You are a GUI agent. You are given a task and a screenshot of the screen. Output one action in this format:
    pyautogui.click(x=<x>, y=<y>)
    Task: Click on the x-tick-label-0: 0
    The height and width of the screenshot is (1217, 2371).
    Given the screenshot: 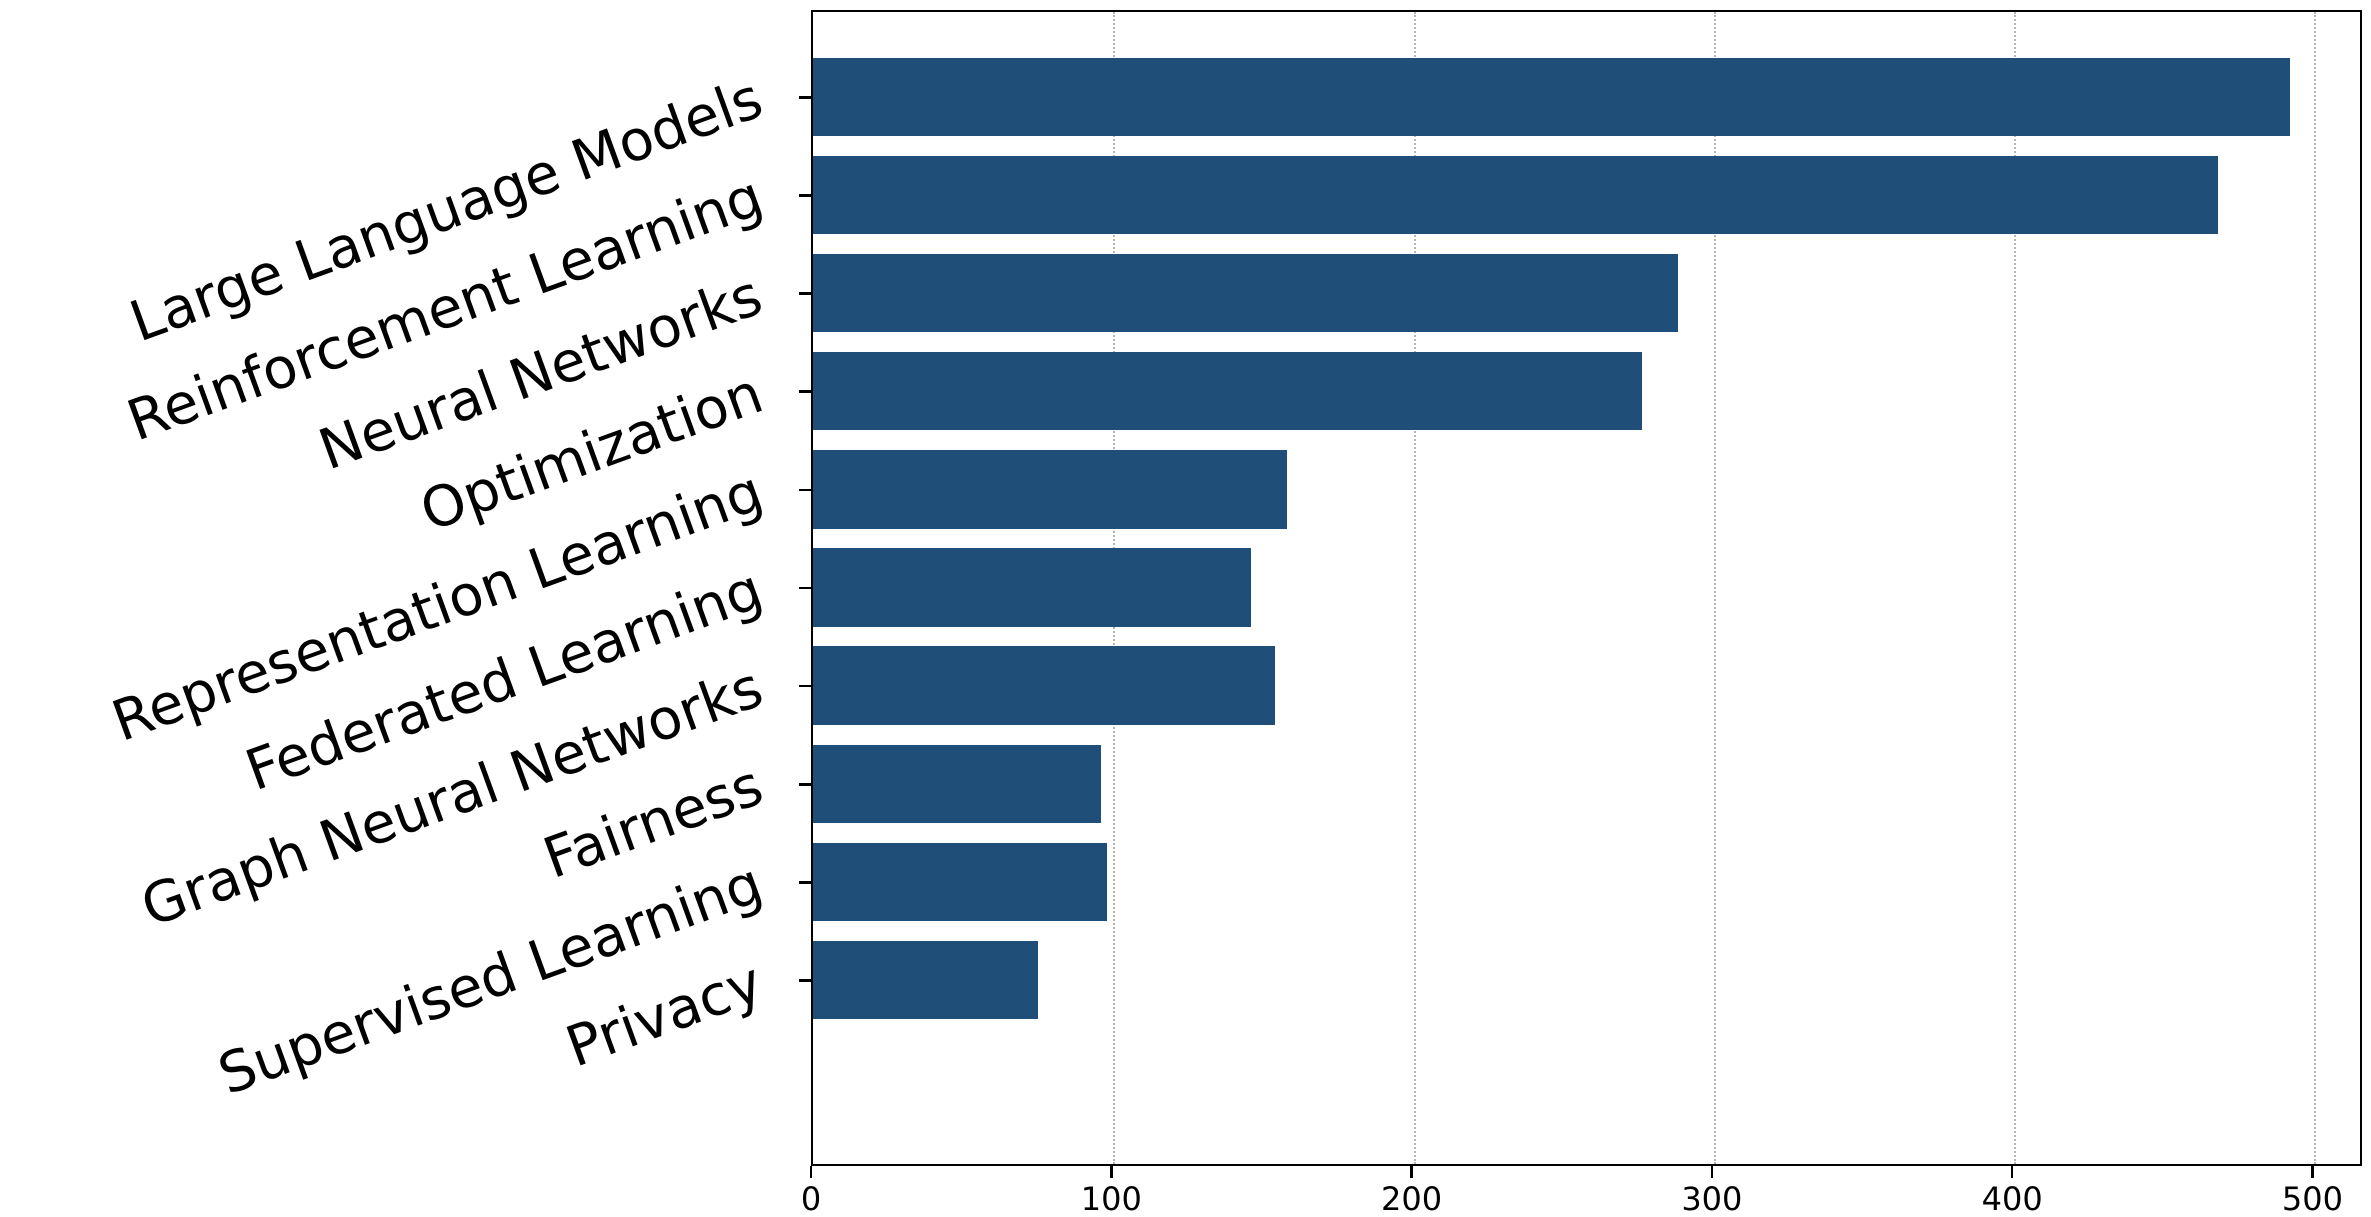 What is the action you would take?
    pyautogui.click(x=811, y=1198)
    